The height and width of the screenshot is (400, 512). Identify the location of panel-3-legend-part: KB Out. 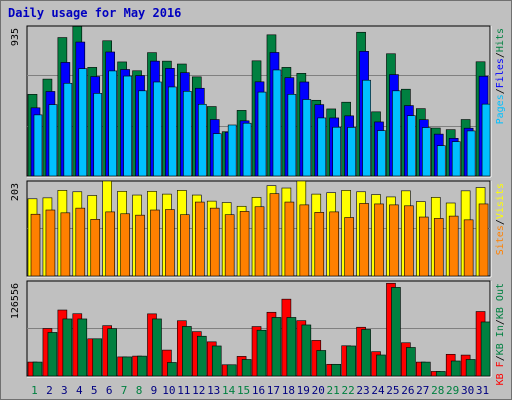
(500, 301).